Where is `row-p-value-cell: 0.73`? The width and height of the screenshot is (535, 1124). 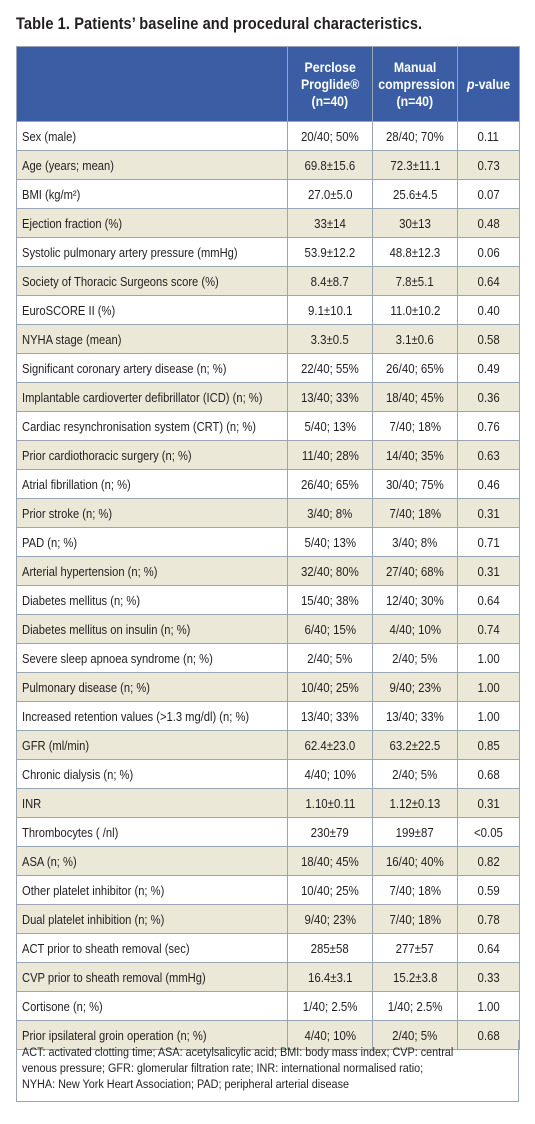
row-p-value-cell: 0.73 is located at coordinates (488, 165).